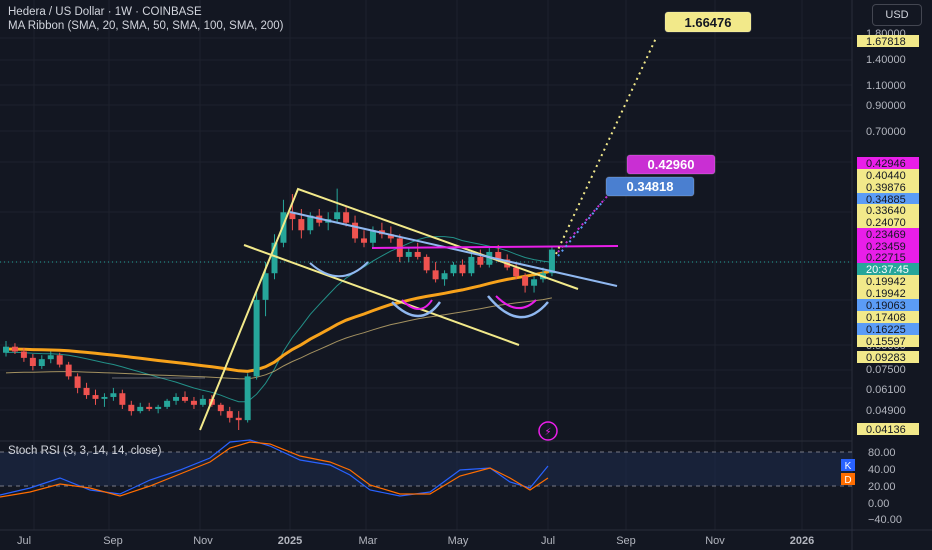 This screenshot has height=550, width=932. I want to click on price-tick-label: 0.90000, so click(886, 106).